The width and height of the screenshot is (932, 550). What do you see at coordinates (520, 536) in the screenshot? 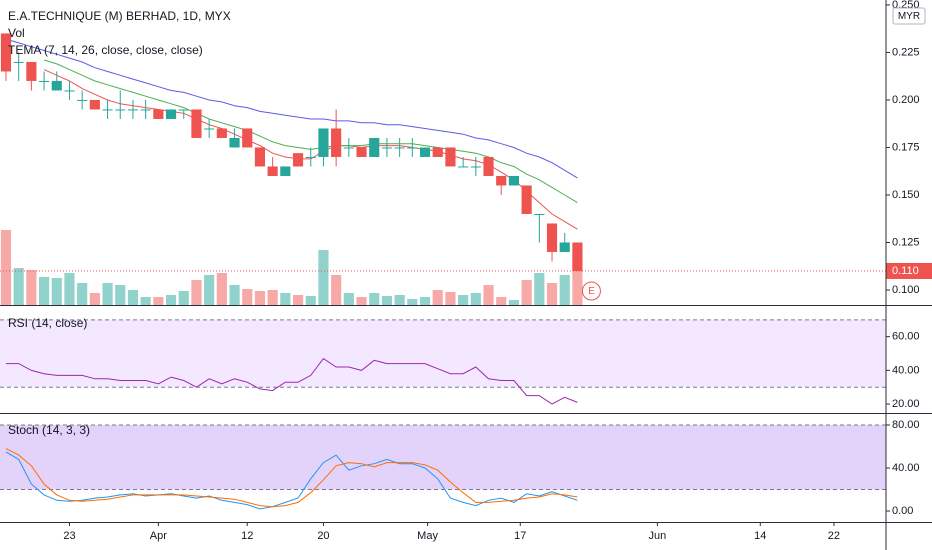
I see `x-tick-label: 17` at bounding box center [520, 536].